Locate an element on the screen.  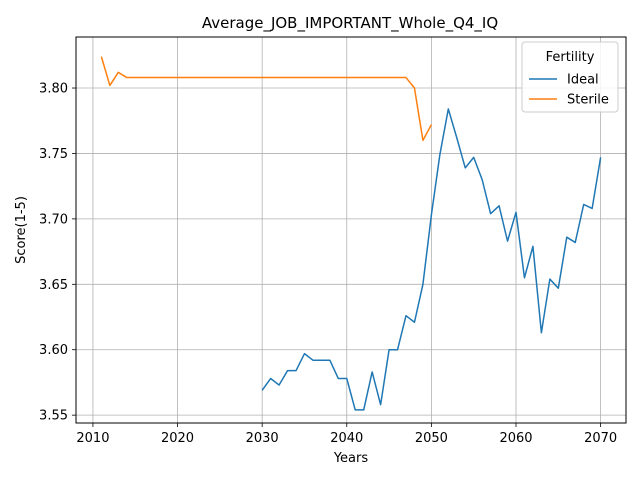
y-tick-label: 3.75 is located at coordinates (53, 154).